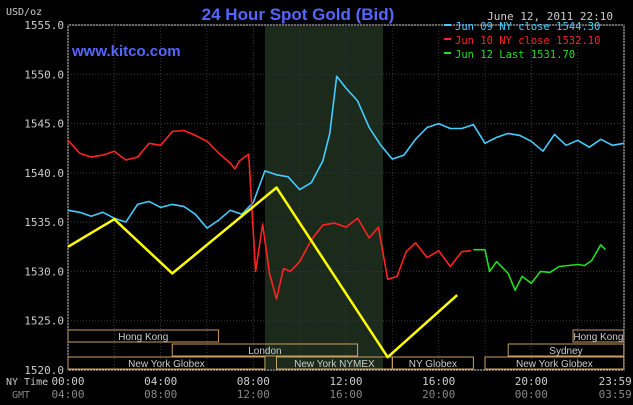  I want to click on x-tick-label-gmt: 08:00, so click(160, 394).